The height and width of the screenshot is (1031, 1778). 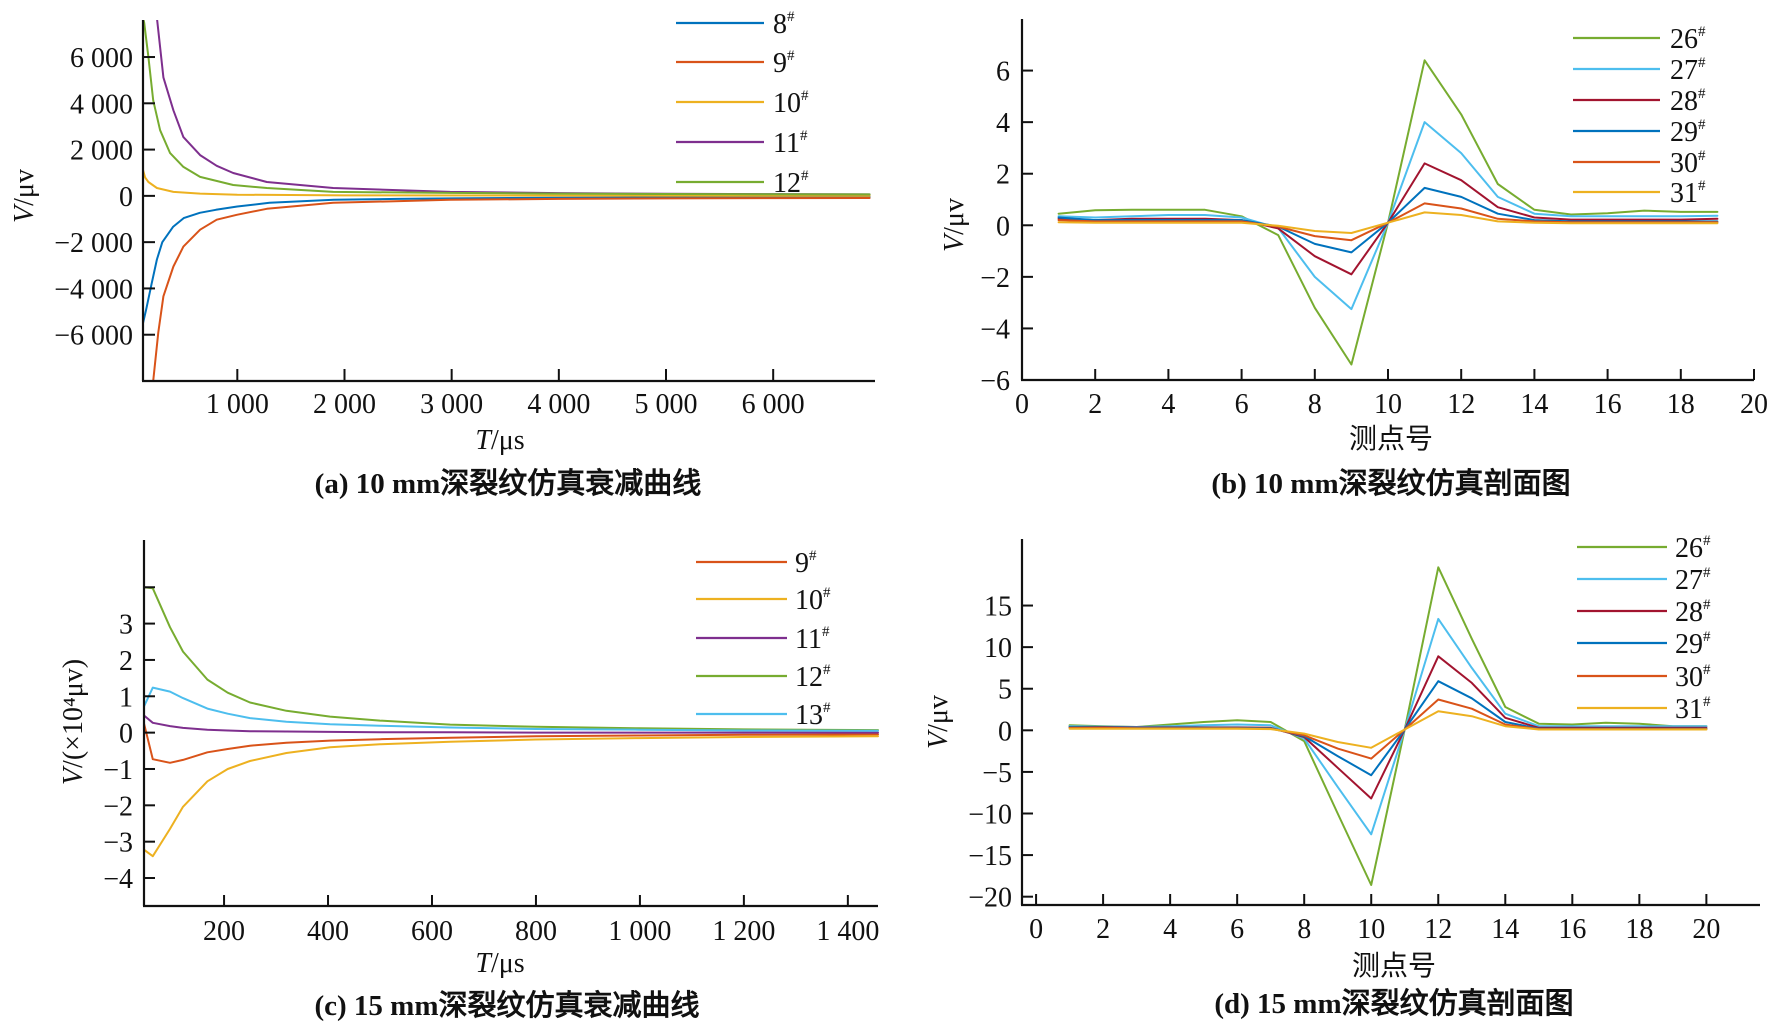 I want to click on y-tick-label: −2, so click(x=118, y=806).